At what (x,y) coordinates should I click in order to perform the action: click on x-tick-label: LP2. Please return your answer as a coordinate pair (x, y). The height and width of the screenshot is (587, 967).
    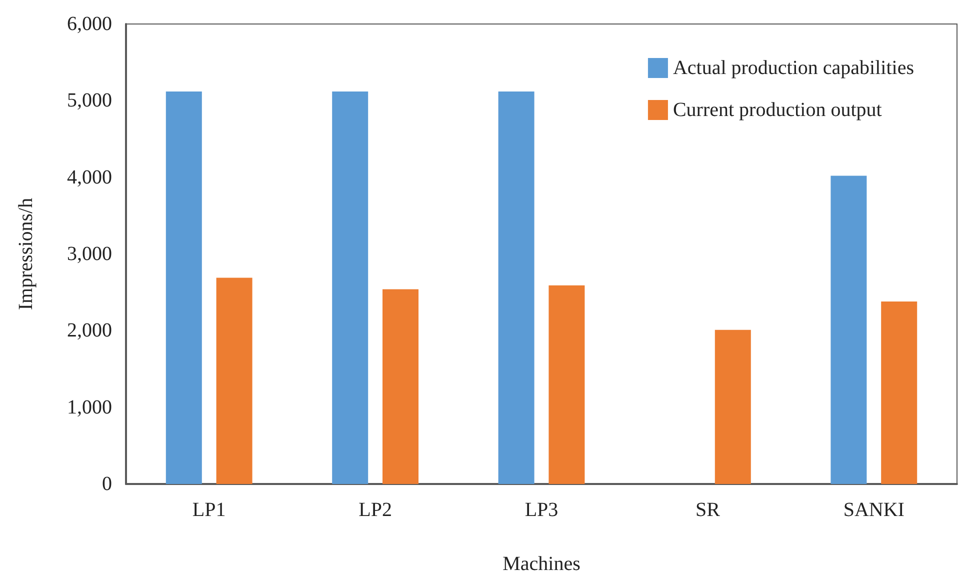
    Looking at the image, I should click on (375, 510).